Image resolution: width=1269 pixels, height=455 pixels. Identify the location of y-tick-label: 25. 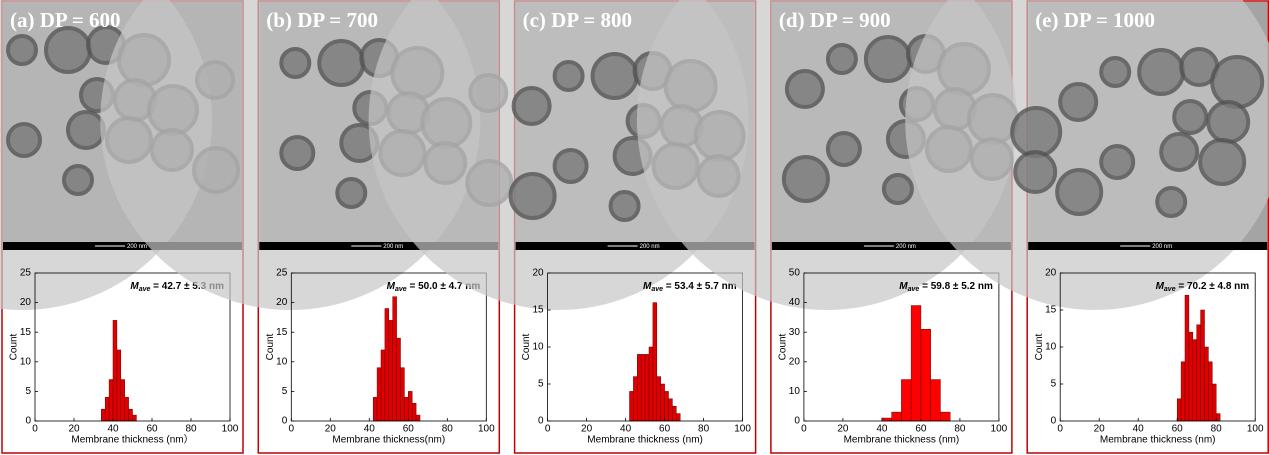
(26, 273).